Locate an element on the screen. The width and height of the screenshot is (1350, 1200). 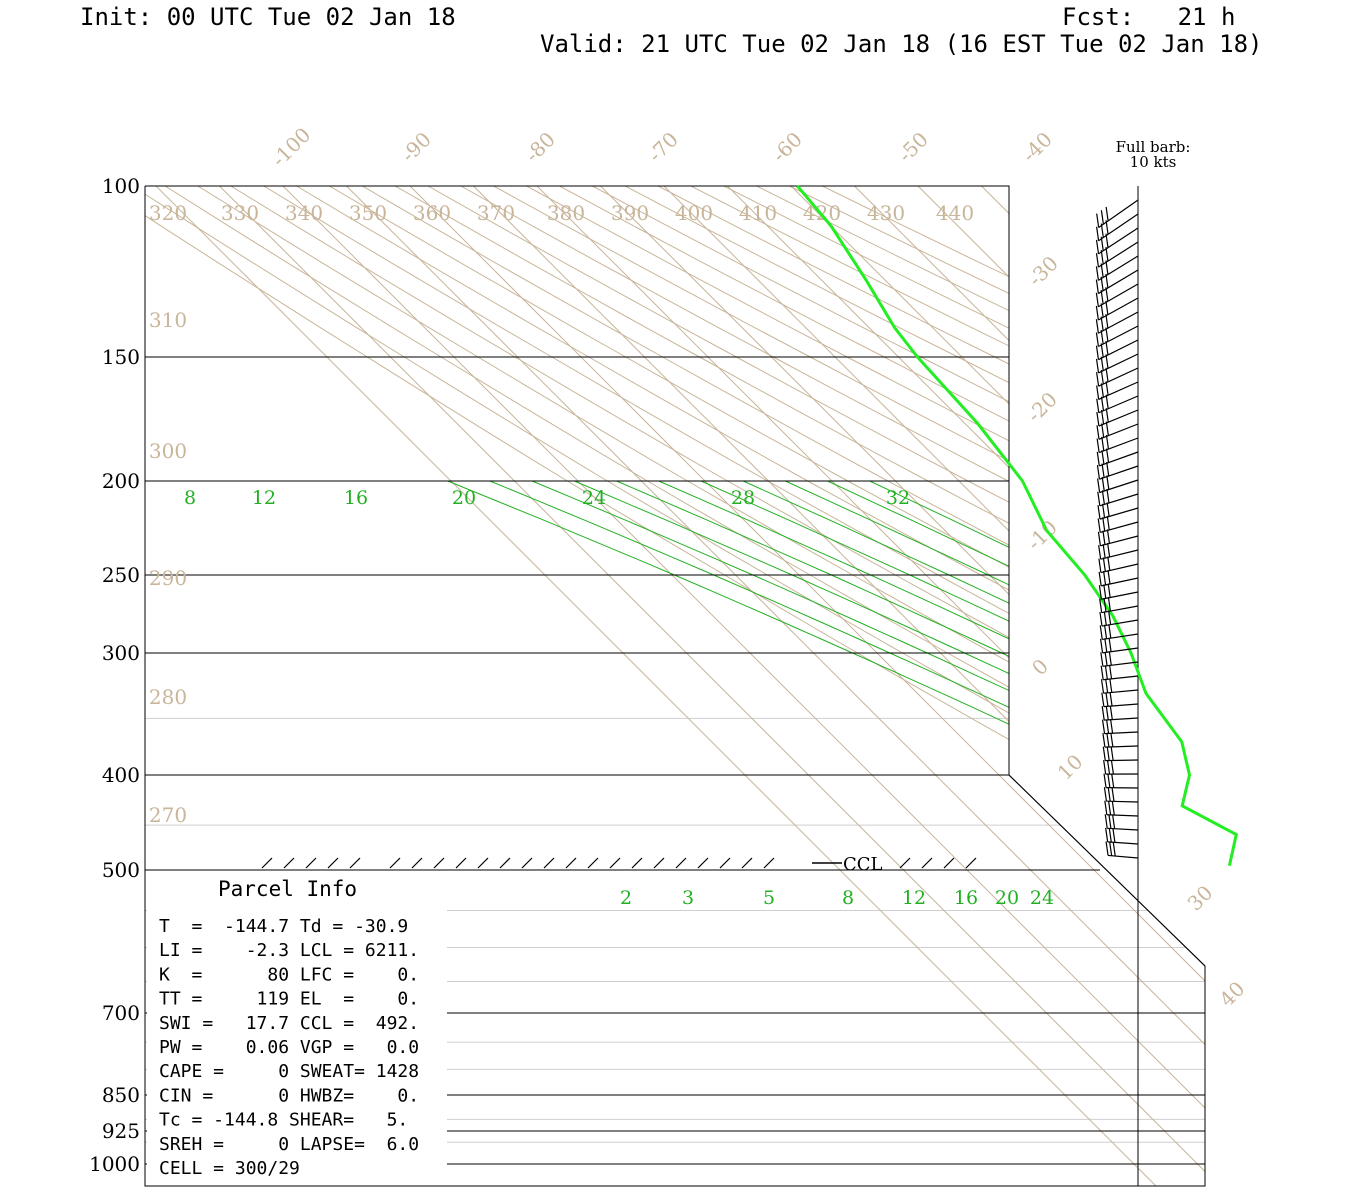
moist-adiabat-label-32: 32 is located at coordinates (898, 498).